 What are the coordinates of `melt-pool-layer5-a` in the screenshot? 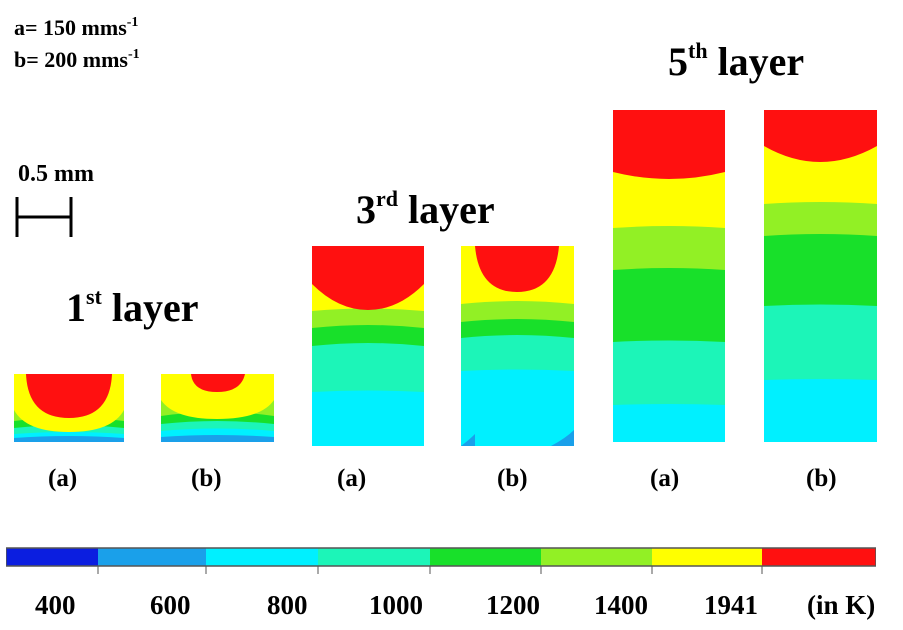 It's located at (669, 276).